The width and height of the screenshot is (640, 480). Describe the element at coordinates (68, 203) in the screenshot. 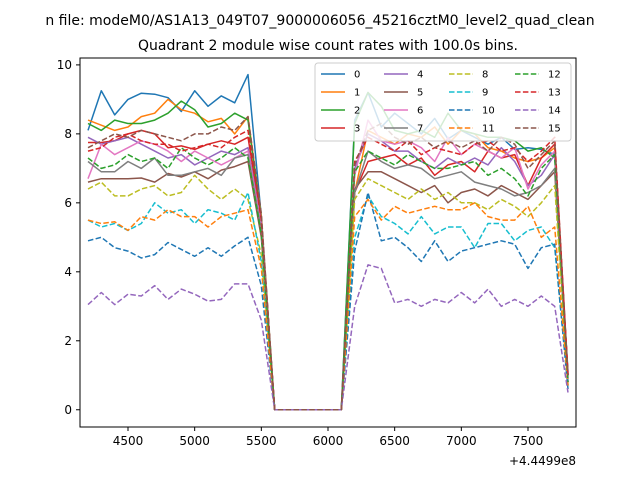

I see `y-tick-label: 6` at that location.